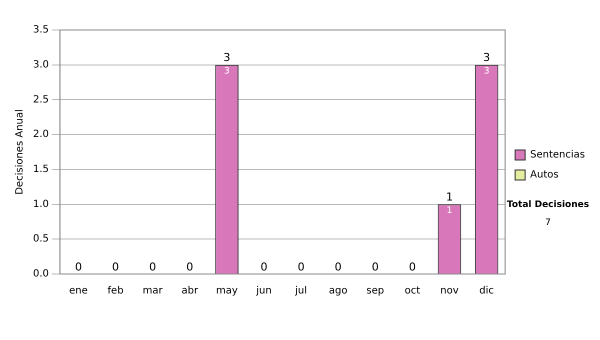  I want to click on x-tick-label: oct, so click(412, 291).